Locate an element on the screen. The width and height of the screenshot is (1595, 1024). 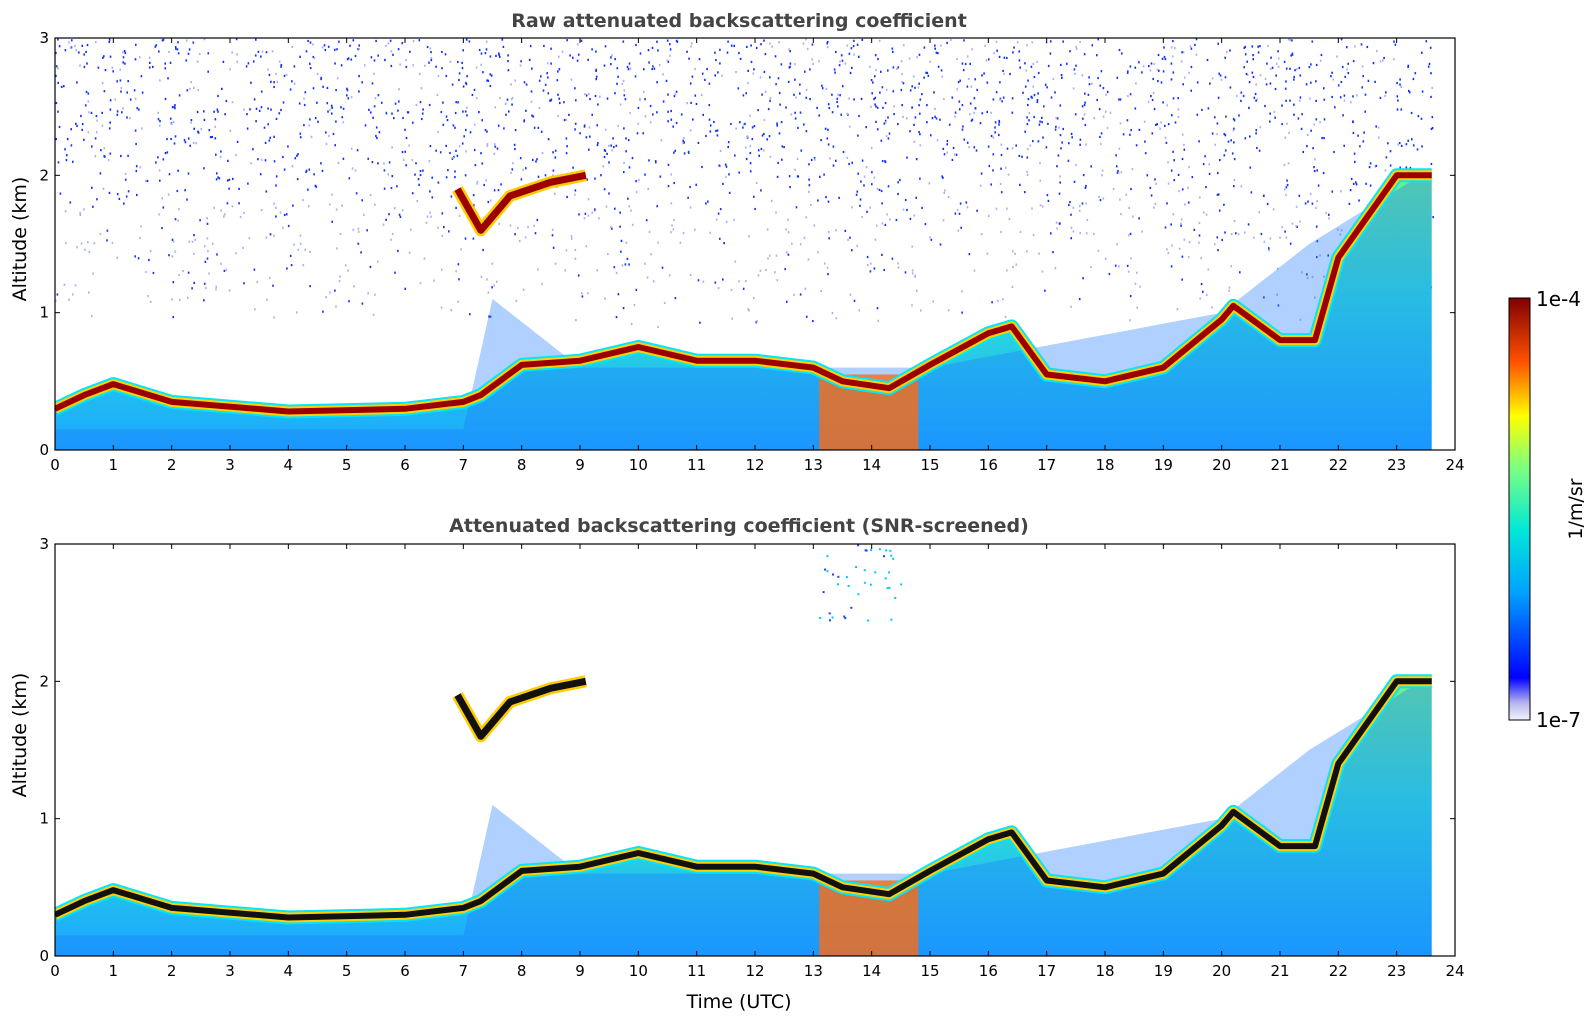
x-tick-label: 10 is located at coordinates (638, 971).